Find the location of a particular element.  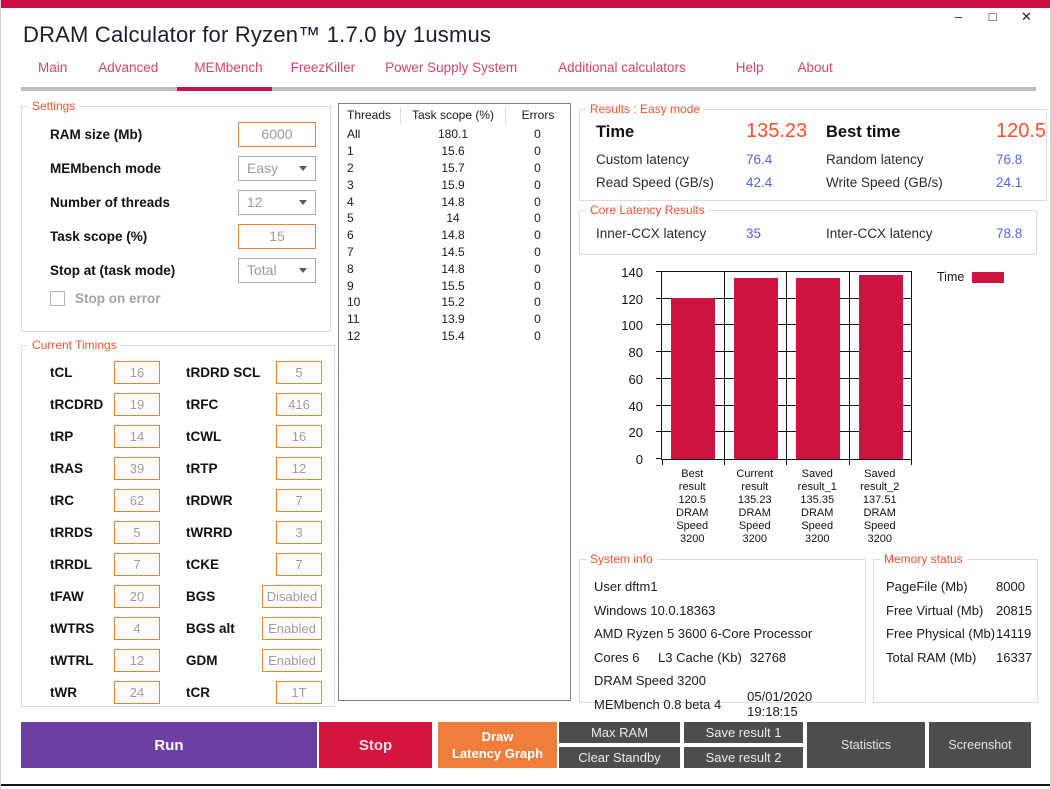

tab-main: Main is located at coordinates (53, 67).